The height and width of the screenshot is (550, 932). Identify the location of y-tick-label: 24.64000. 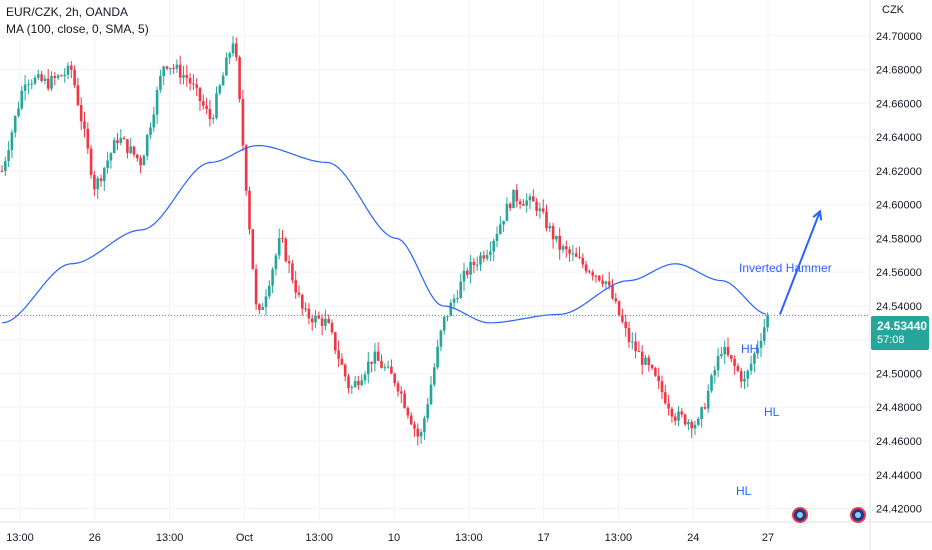
(899, 138).